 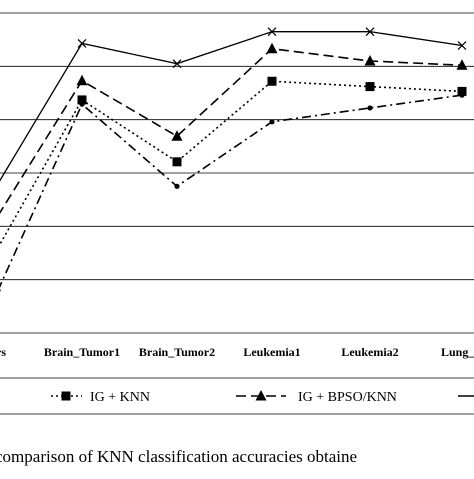 What do you see at coordinates (3, 352) in the screenshot?
I see `x-tick-label: ors` at bounding box center [3, 352].